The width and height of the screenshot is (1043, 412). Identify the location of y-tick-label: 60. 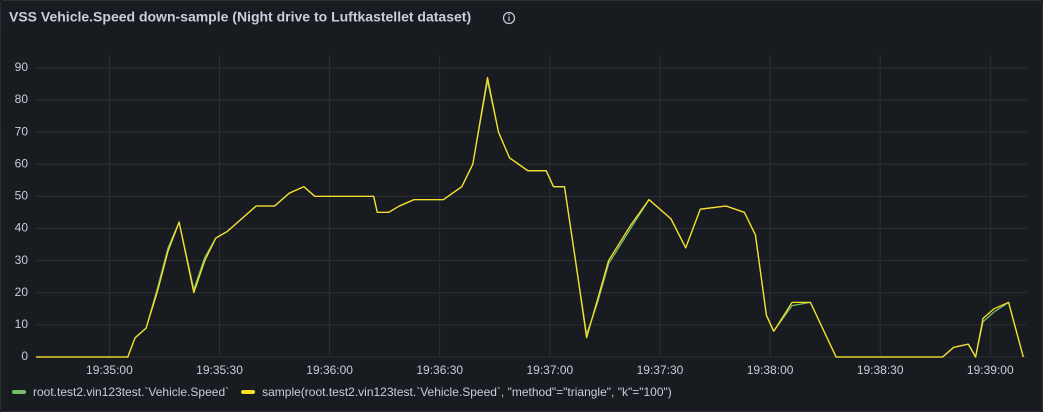
(22, 163).